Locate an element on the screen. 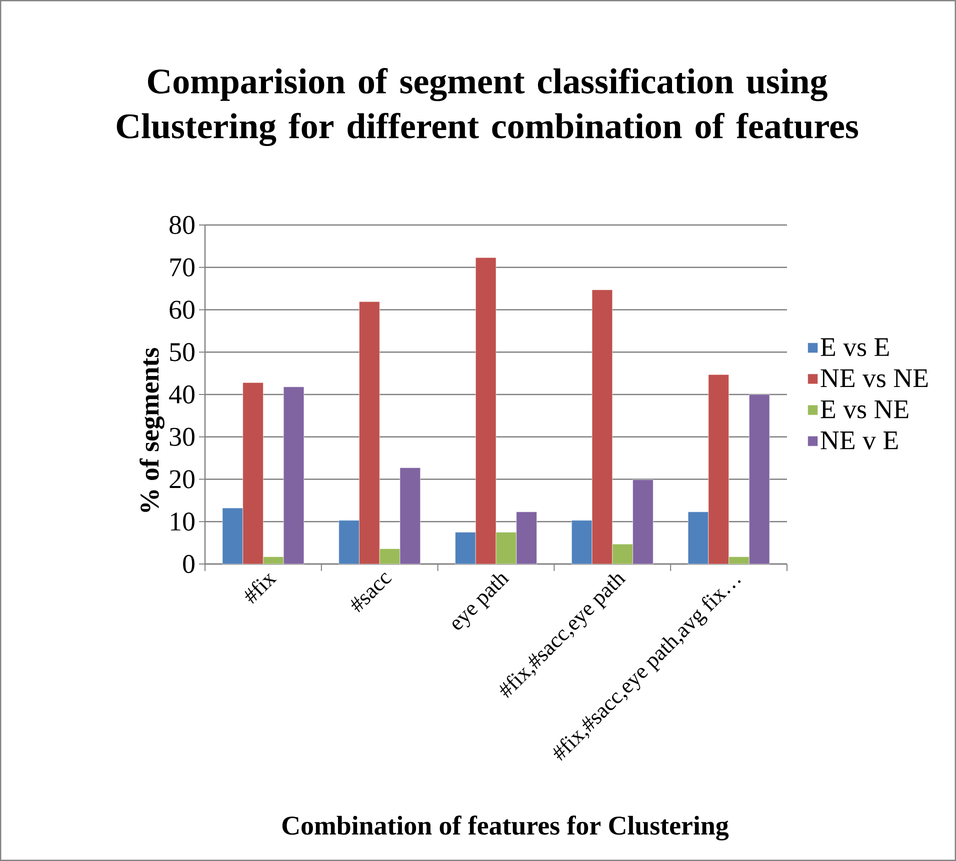  y-tick-label: 30 is located at coordinates (182, 437).